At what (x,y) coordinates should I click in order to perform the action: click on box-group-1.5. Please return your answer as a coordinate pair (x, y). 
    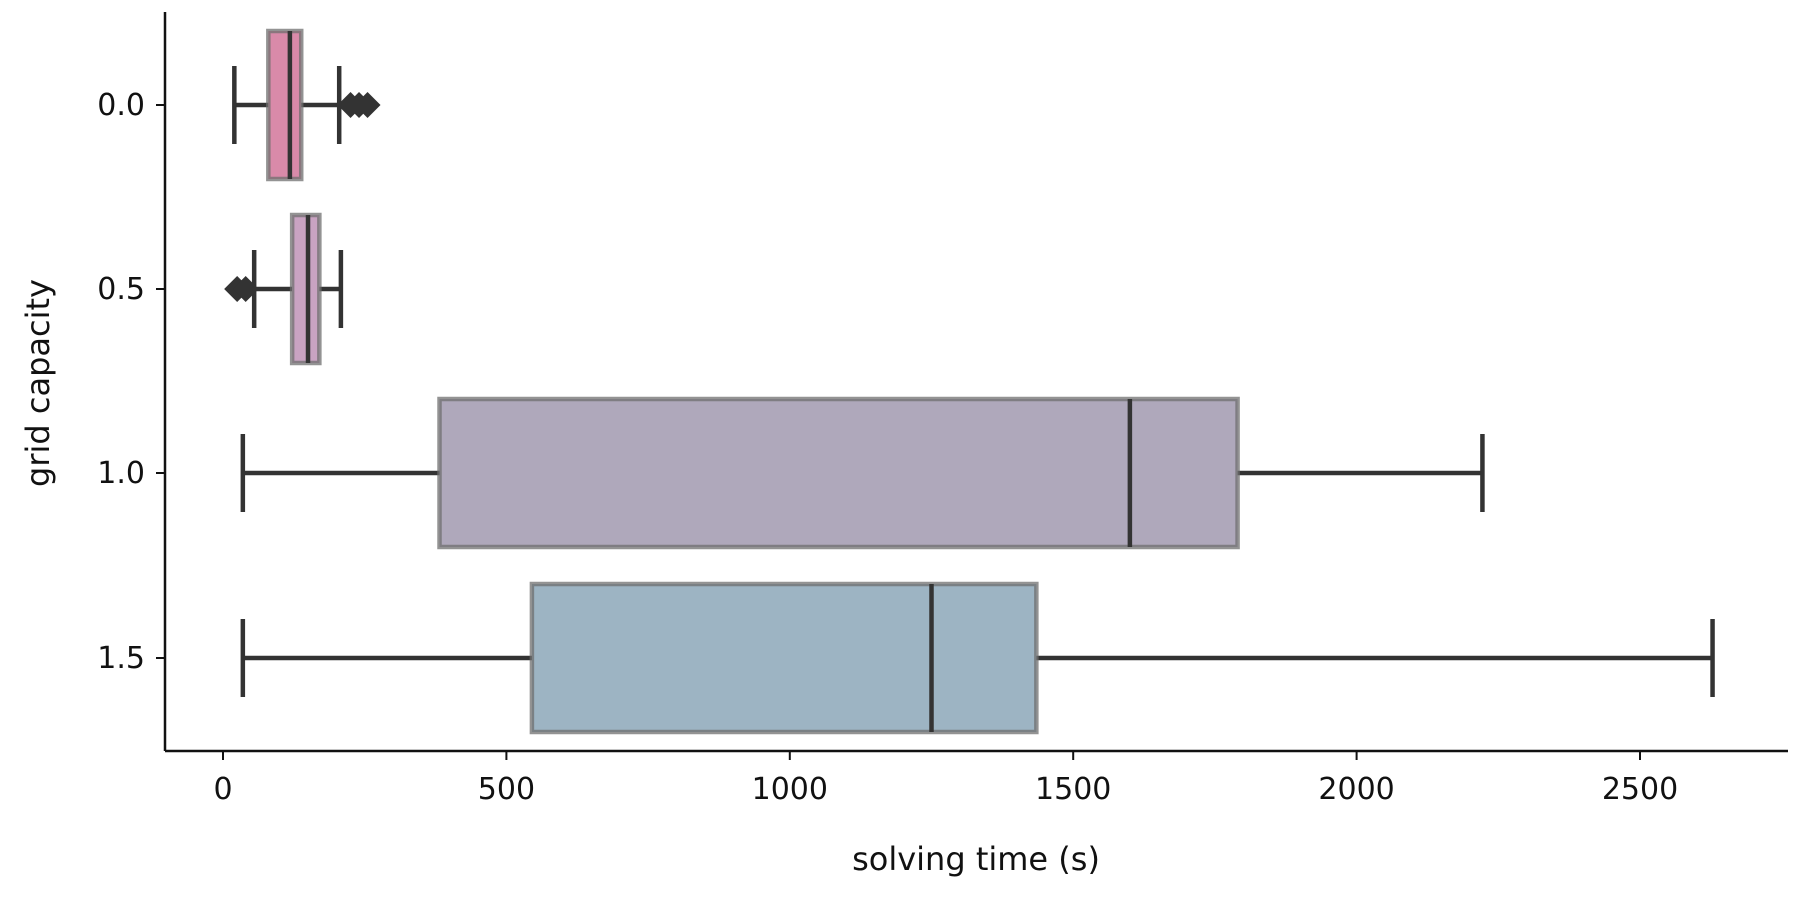
    Looking at the image, I should click on (977, 658).